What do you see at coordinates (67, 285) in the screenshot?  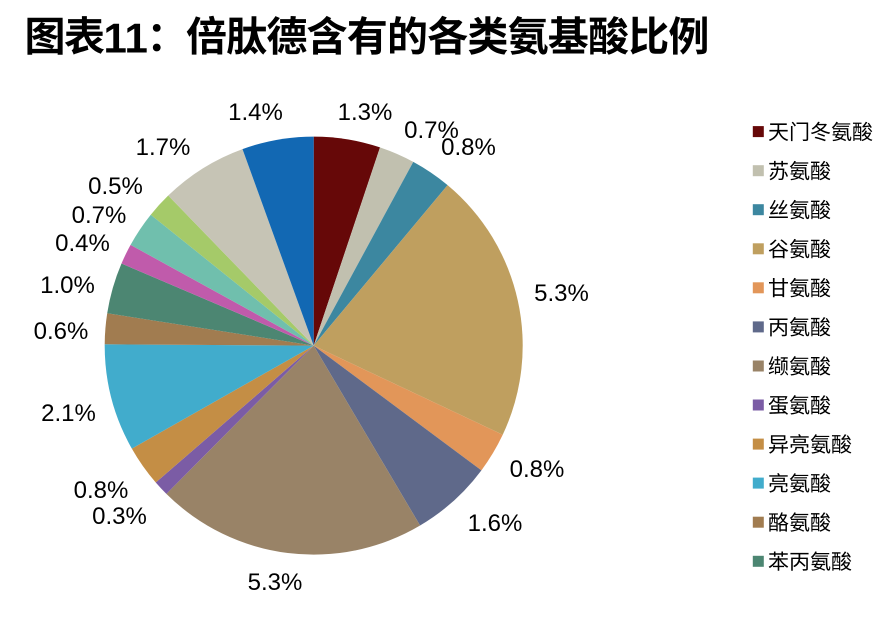 I see `svg-text: 1.0%` at bounding box center [67, 285].